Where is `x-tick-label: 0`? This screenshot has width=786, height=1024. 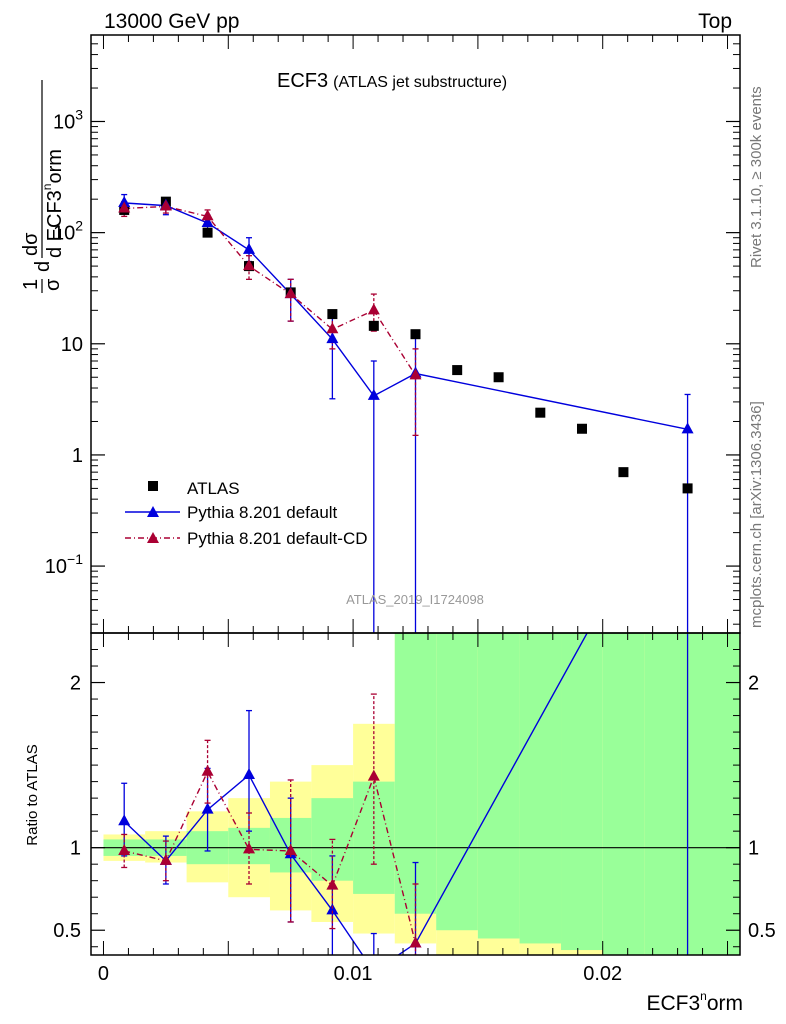 x-tick-label: 0 is located at coordinates (103, 974).